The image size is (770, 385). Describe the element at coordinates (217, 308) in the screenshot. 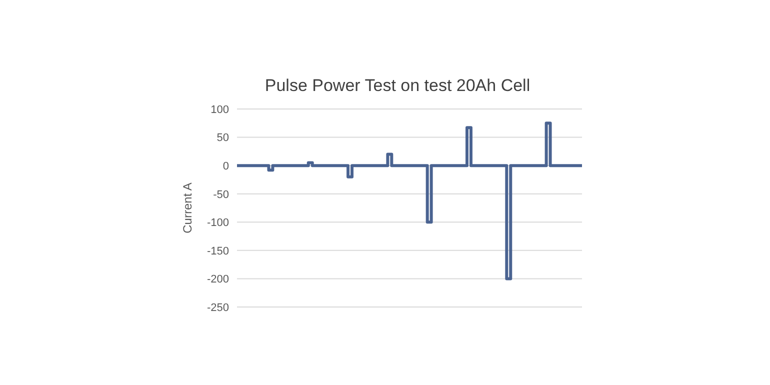

I see `y-tick-label: -250` at that location.